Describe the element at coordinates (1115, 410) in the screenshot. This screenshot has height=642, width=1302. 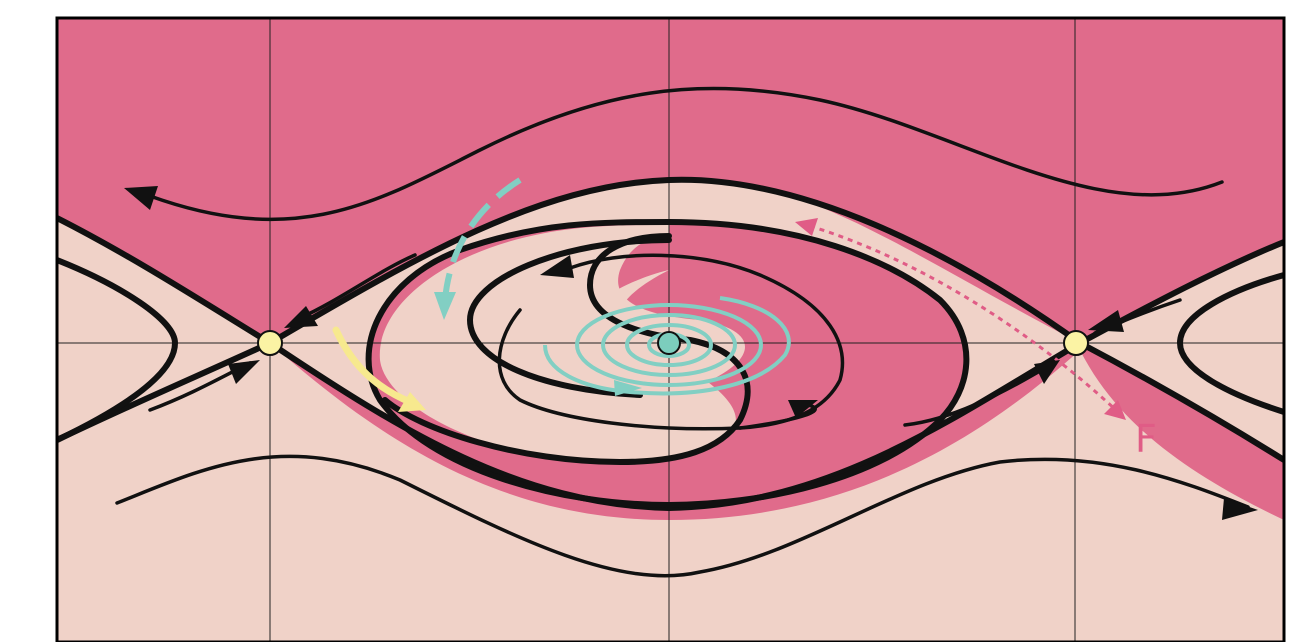
I see `pink-arrowhead-bottom` at that location.